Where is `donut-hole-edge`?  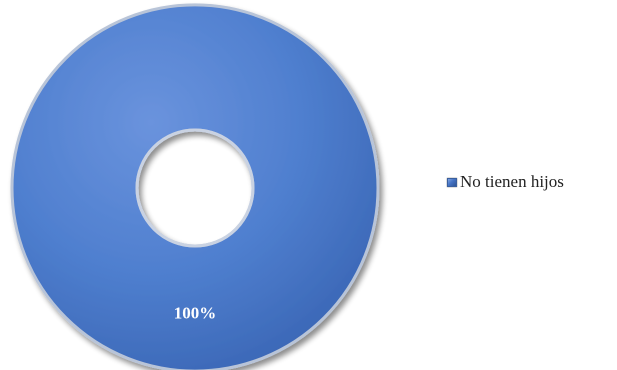
donut-hole-edge is located at coordinates (195, 188).